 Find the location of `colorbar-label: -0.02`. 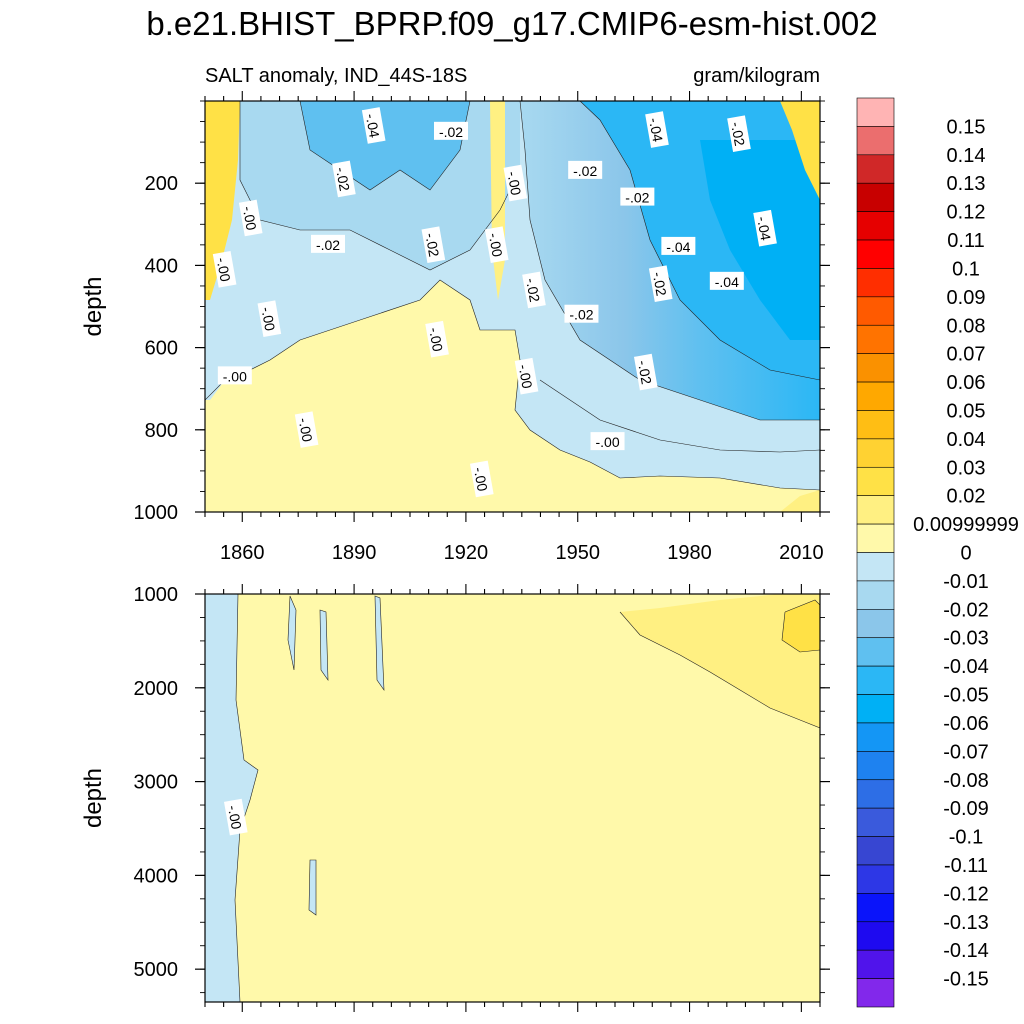

colorbar-label: -0.02 is located at coordinates (966, 610).